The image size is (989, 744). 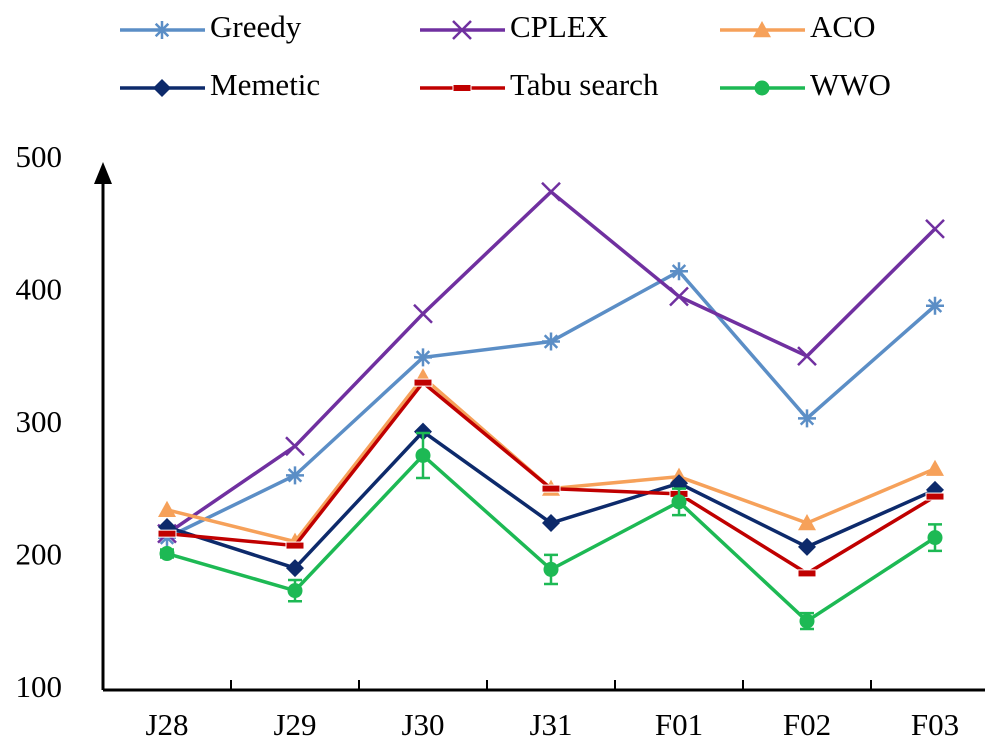 What do you see at coordinates (294, 724) in the screenshot?
I see `x-tick-label: J29` at bounding box center [294, 724].